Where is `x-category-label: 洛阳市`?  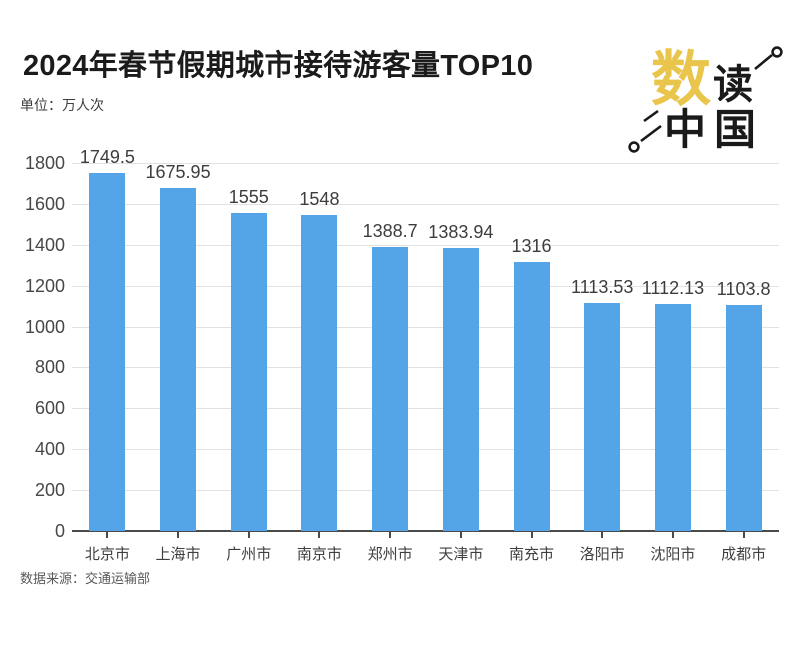
x-category-label: 洛阳市 is located at coordinates (602, 554).